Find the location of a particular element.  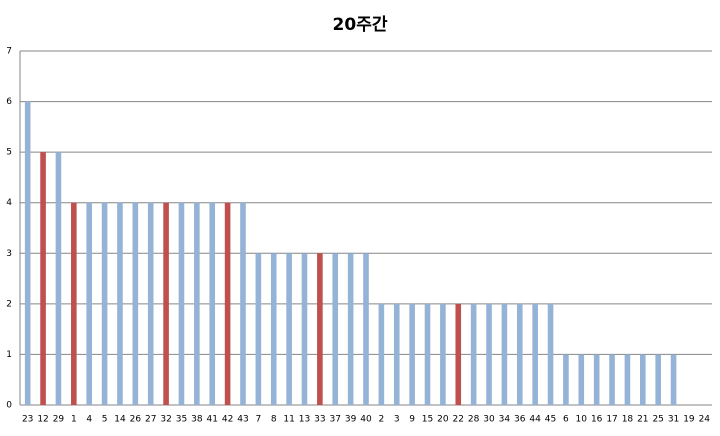

x-tick-label: 7 is located at coordinates (258, 420).